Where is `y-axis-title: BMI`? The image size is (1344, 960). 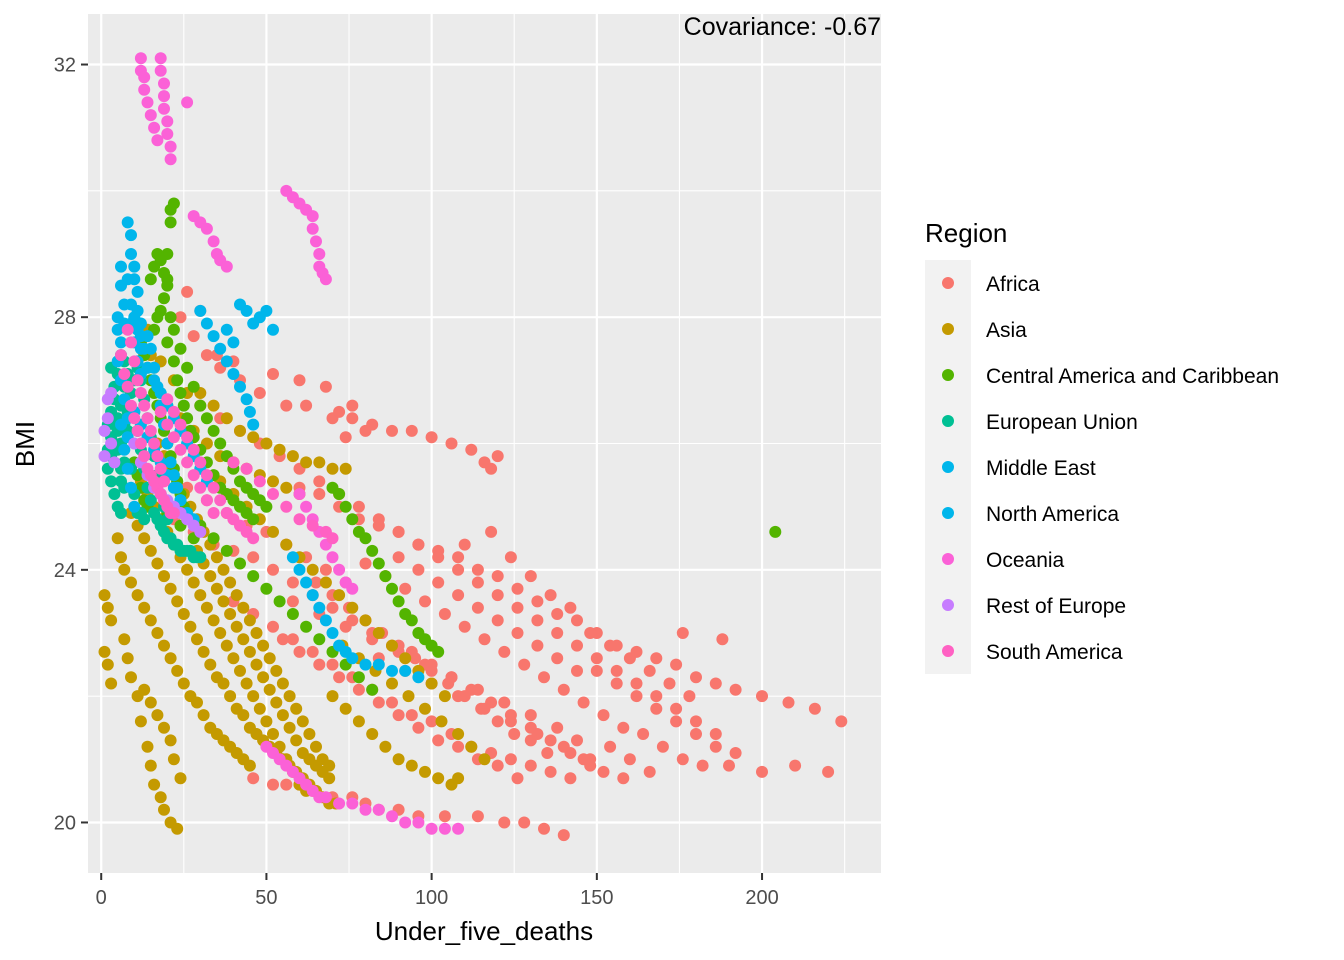
y-axis-title: BMI is located at coordinates (25, 444).